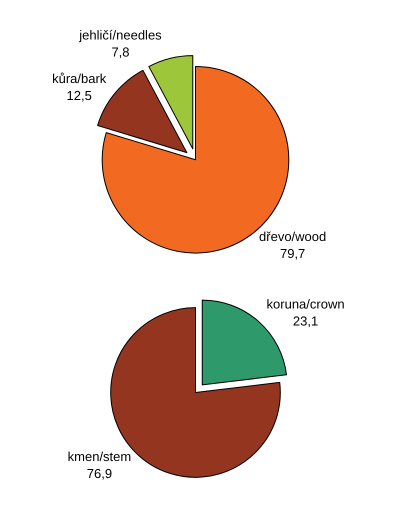 The width and height of the screenshot is (412, 526). Describe the element at coordinates (292, 236) in the screenshot. I see `slice-label: dřevo/wood` at that location.